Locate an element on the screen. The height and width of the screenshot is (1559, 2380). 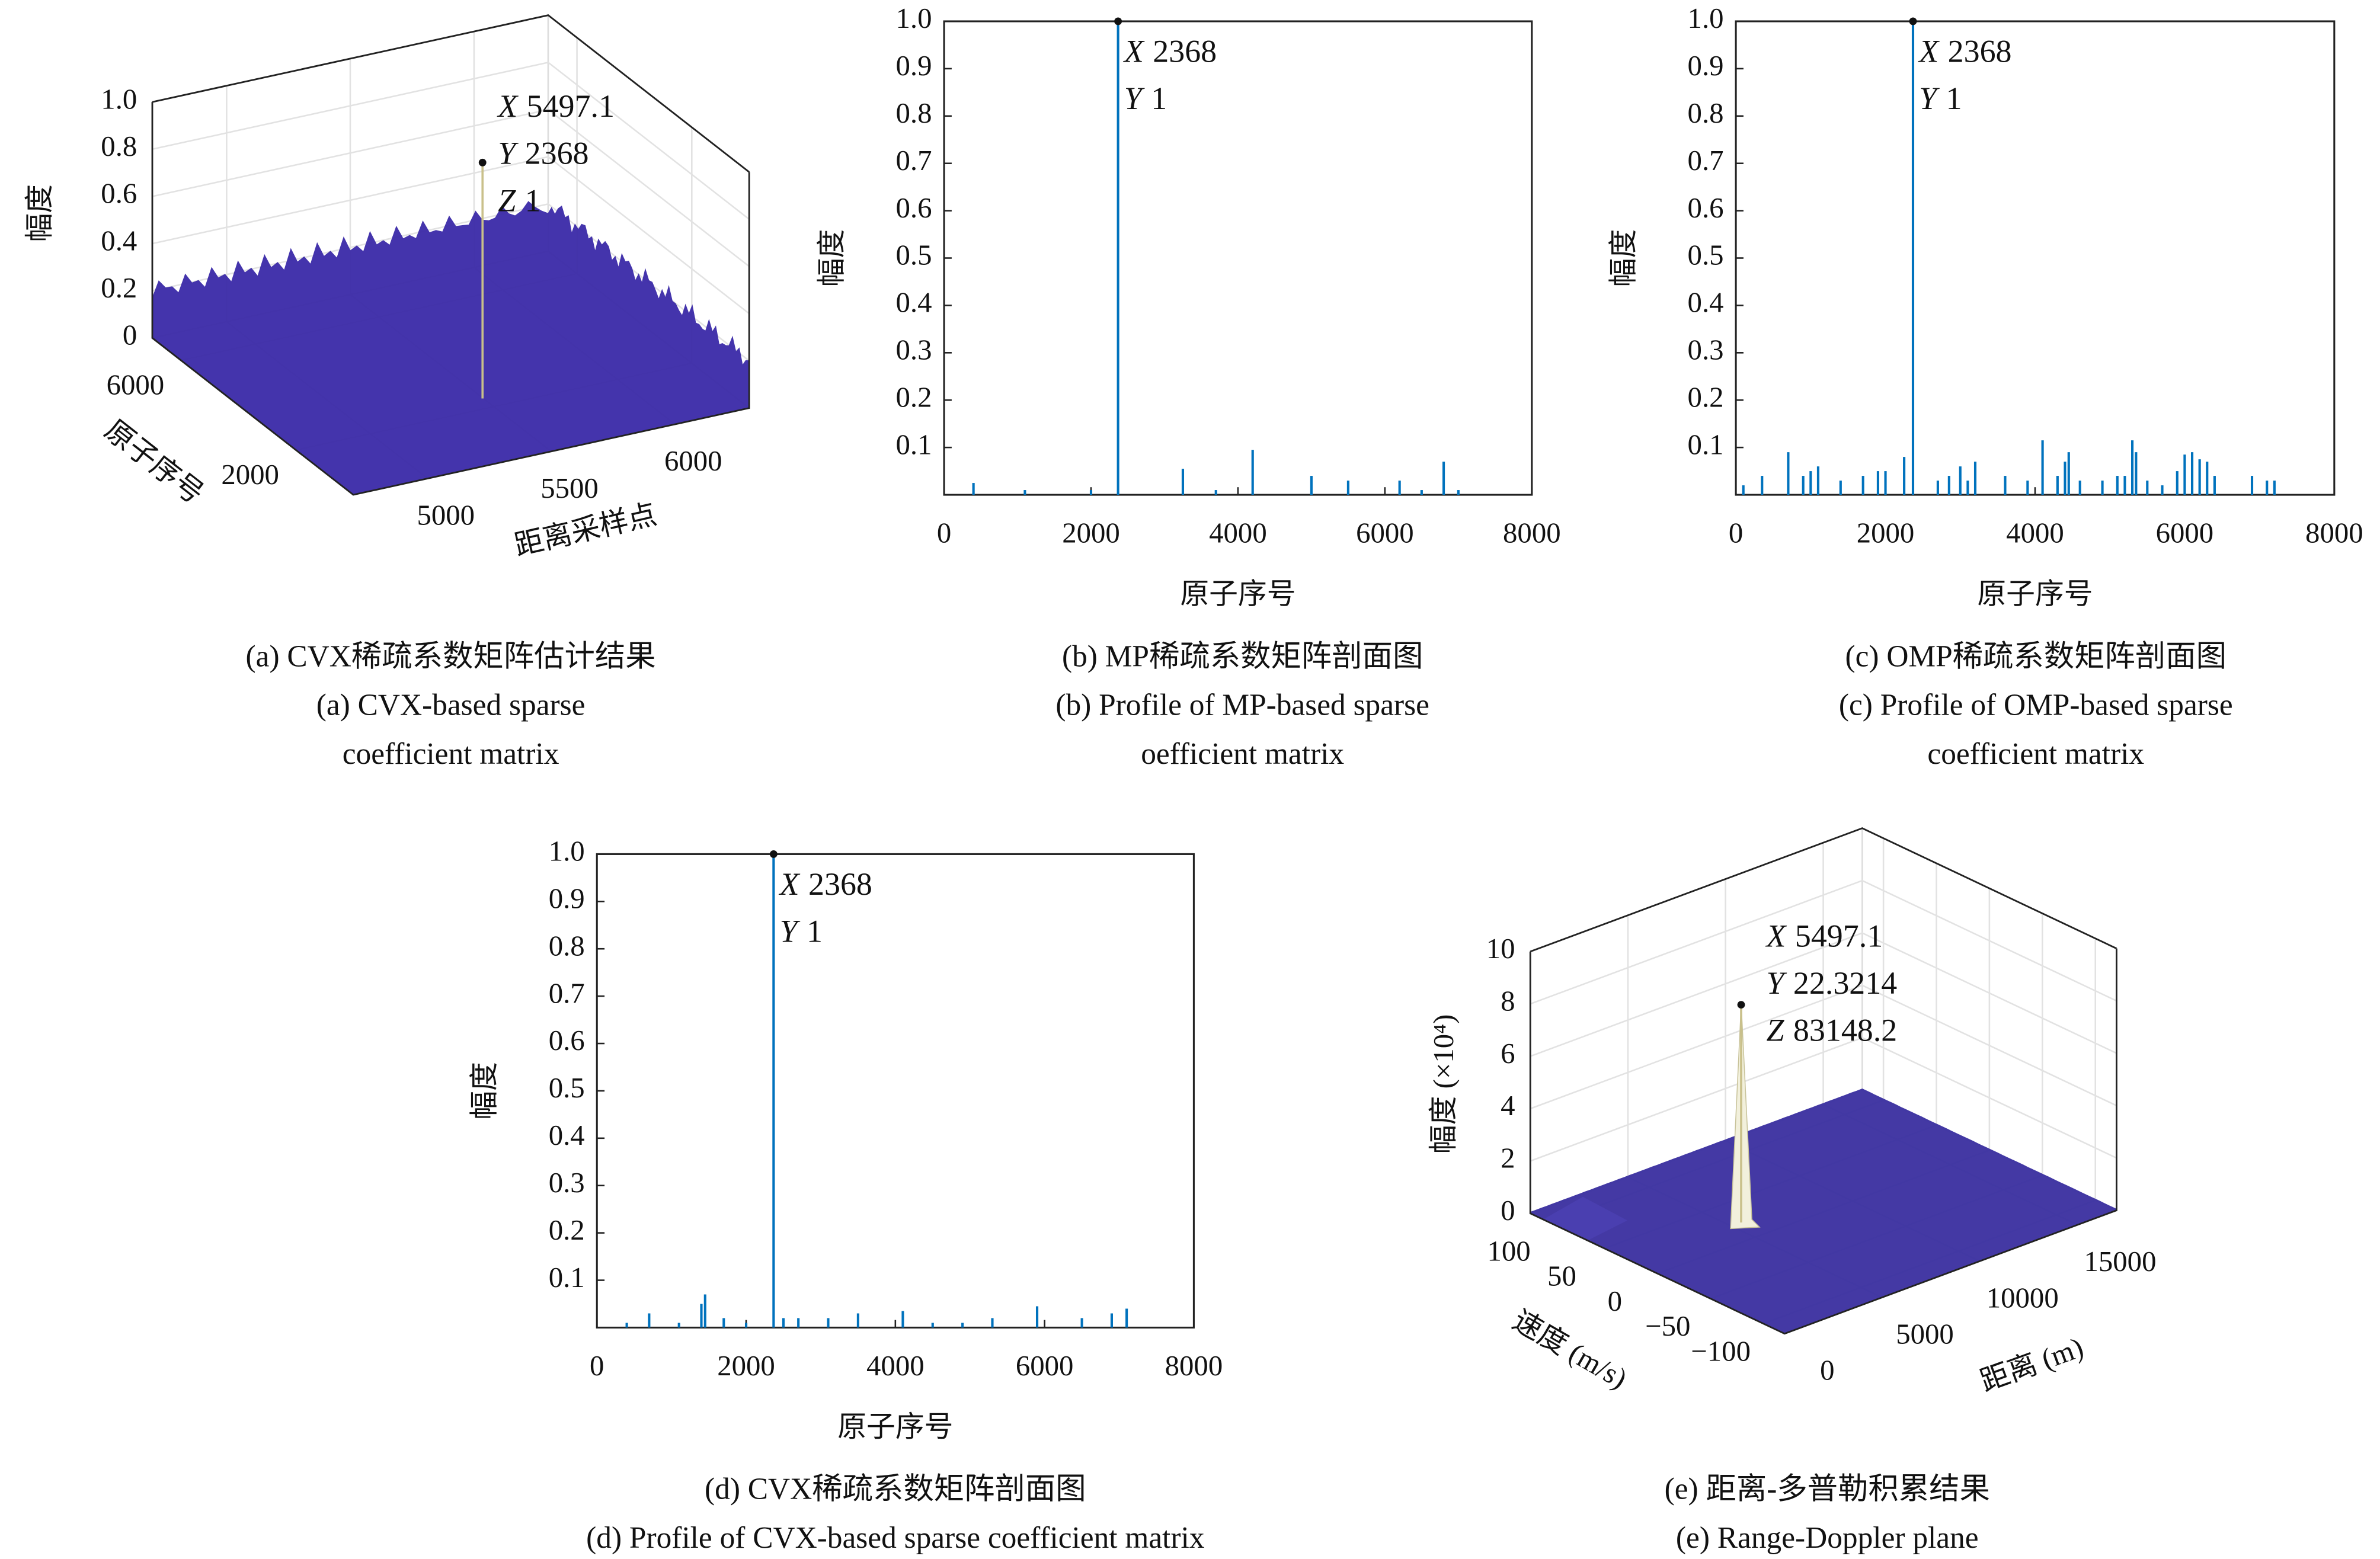
y-tick-label: 0.6 is located at coordinates (1706, 208).